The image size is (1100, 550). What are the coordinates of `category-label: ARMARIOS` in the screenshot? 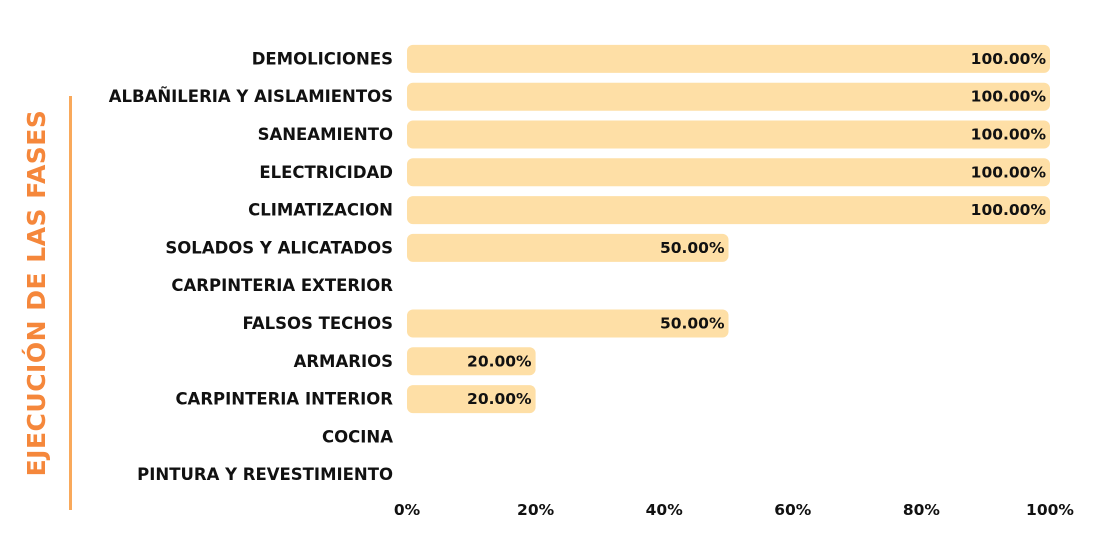 It's located at (343, 361).